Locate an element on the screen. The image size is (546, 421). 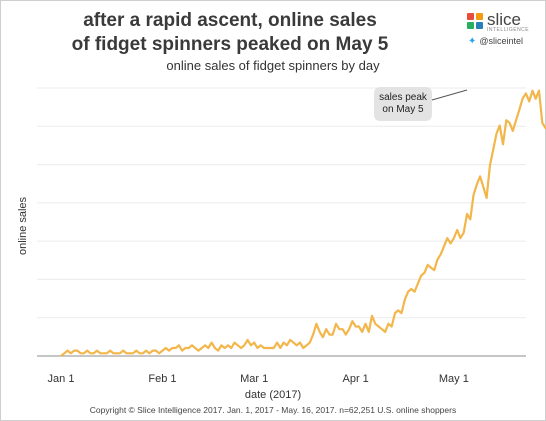
x-tick-label: Mar 1 is located at coordinates (254, 379).